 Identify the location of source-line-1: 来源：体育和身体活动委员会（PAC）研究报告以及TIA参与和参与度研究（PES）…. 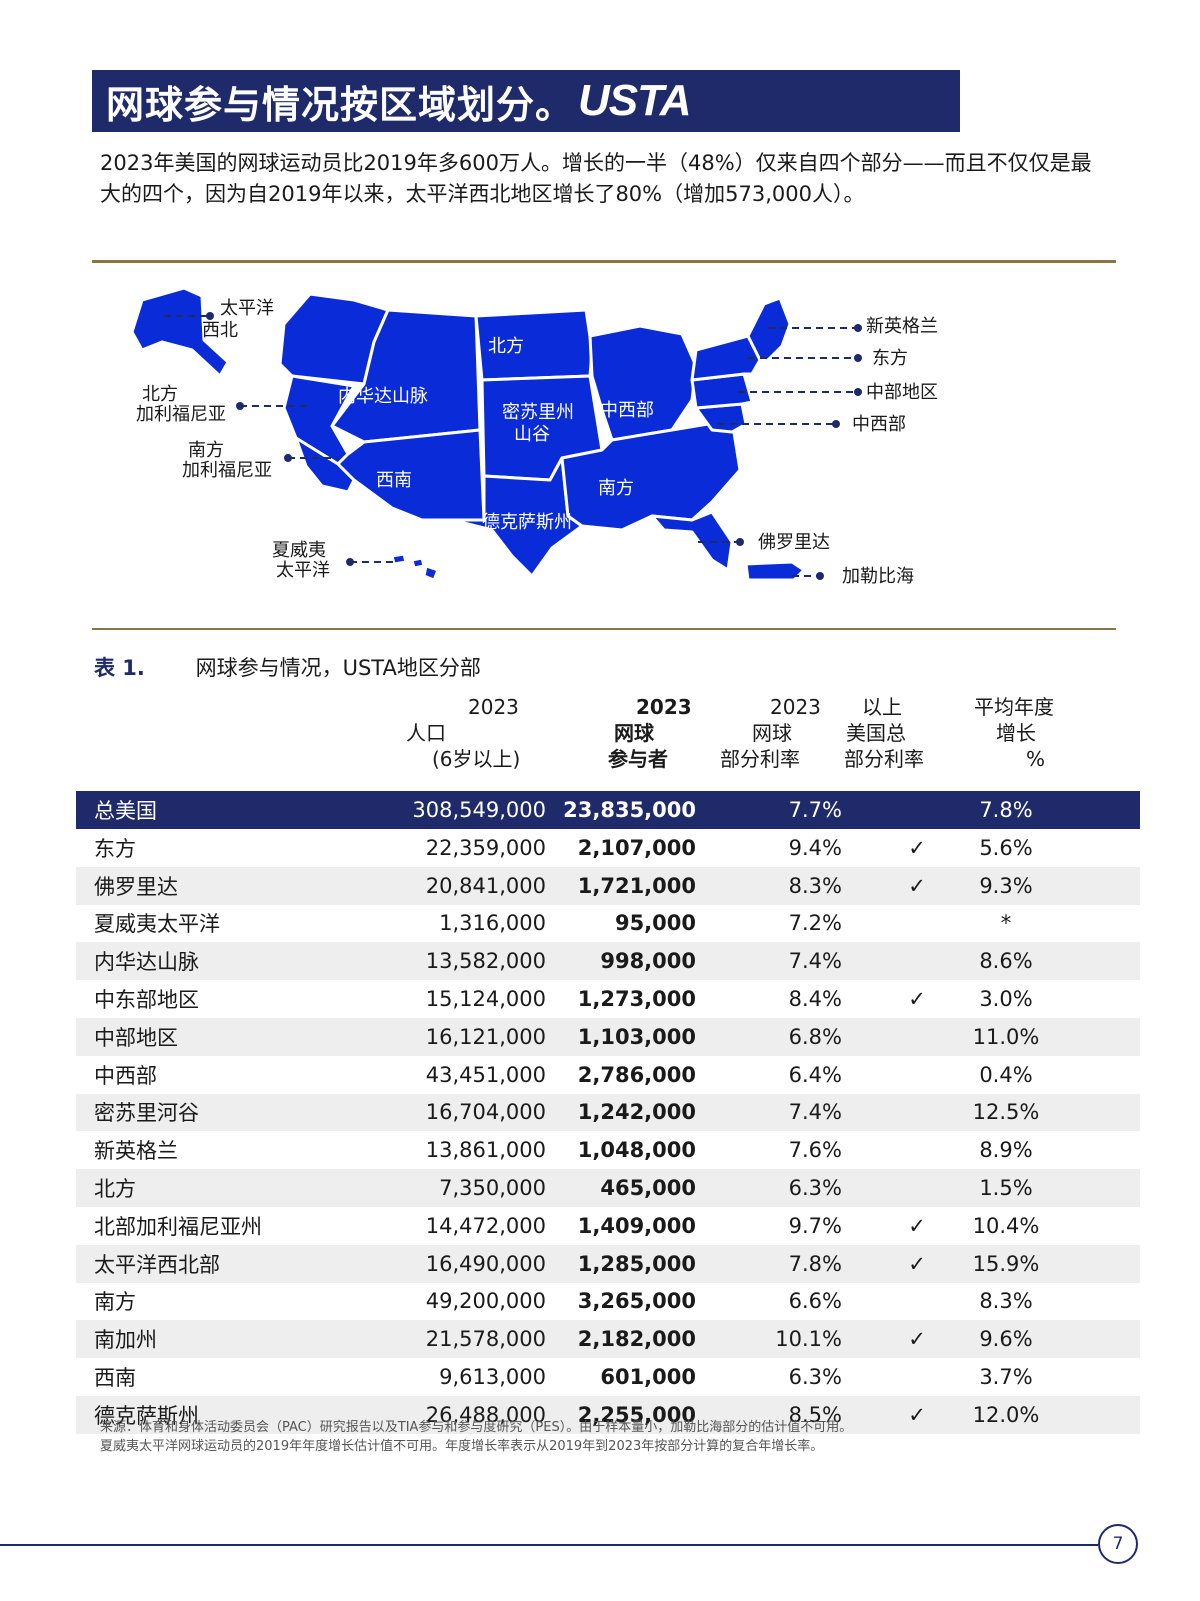
(476, 1427).